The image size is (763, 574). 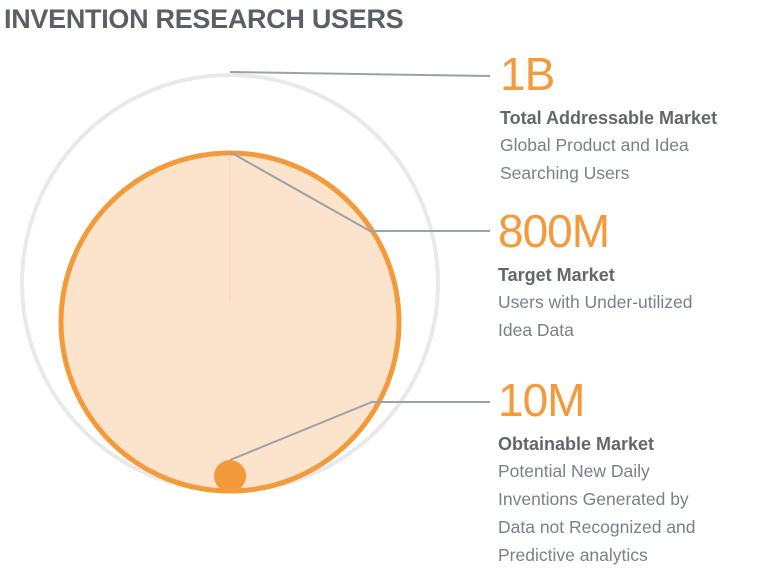 What do you see at coordinates (576, 444) in the screenshot?
I see `obtainable-market-label: Obtainable Market` at bounding box center [576, 444].